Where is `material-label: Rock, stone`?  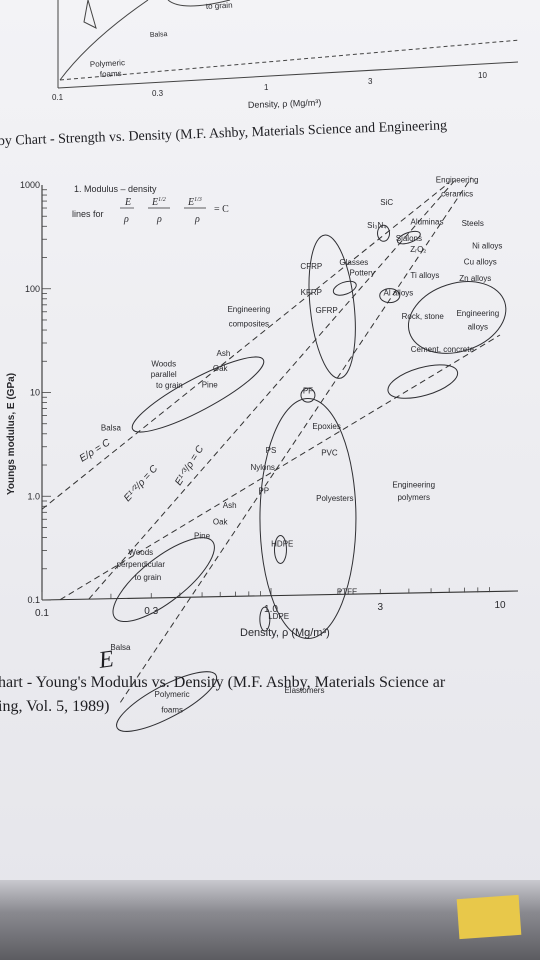 material-label: Rock, stone is located at coordinates (423, 316).